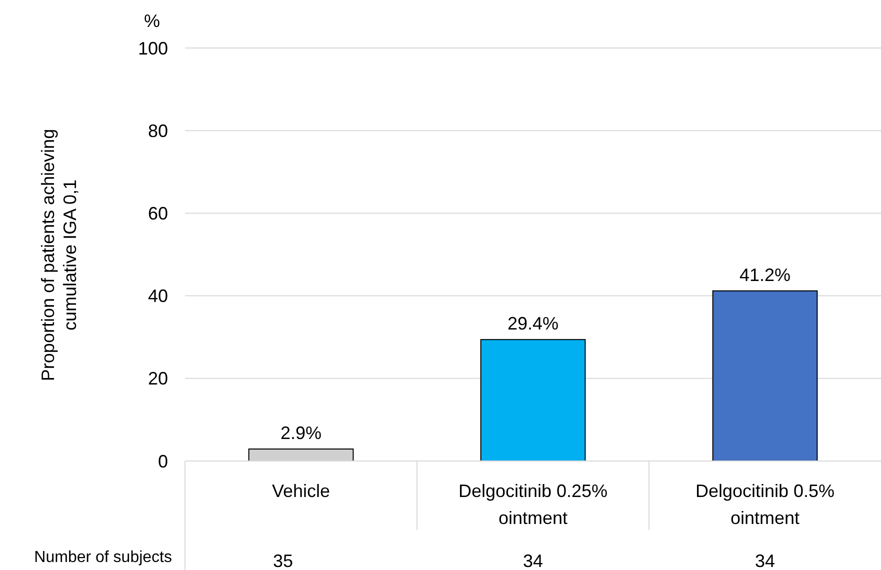 The image size is (881, 570). Describe the element at coordinates (301, 491) in the screenshot. I see `x-tick-label: Vehicle` at that location.